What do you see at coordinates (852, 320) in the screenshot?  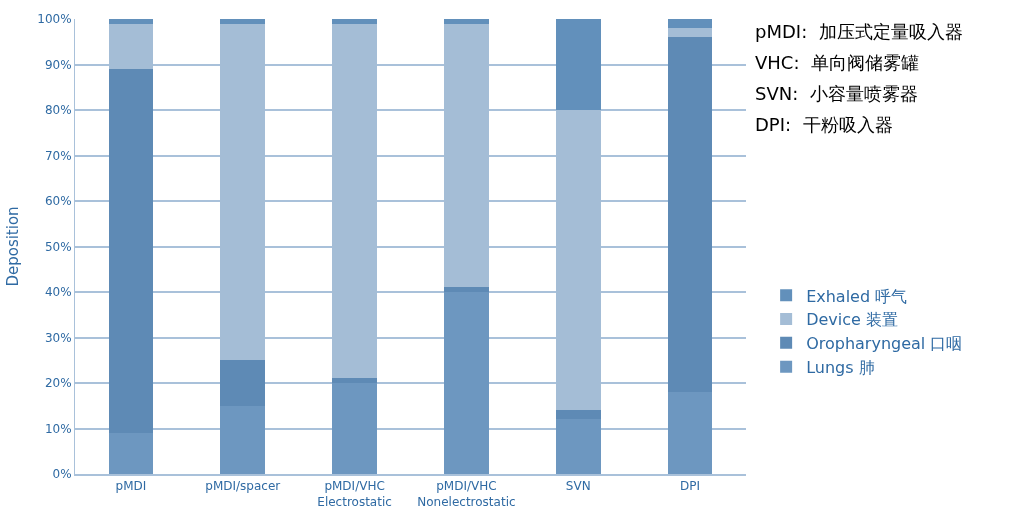 I see `legend-label: Device 装置` at bounding box center [852, 320].